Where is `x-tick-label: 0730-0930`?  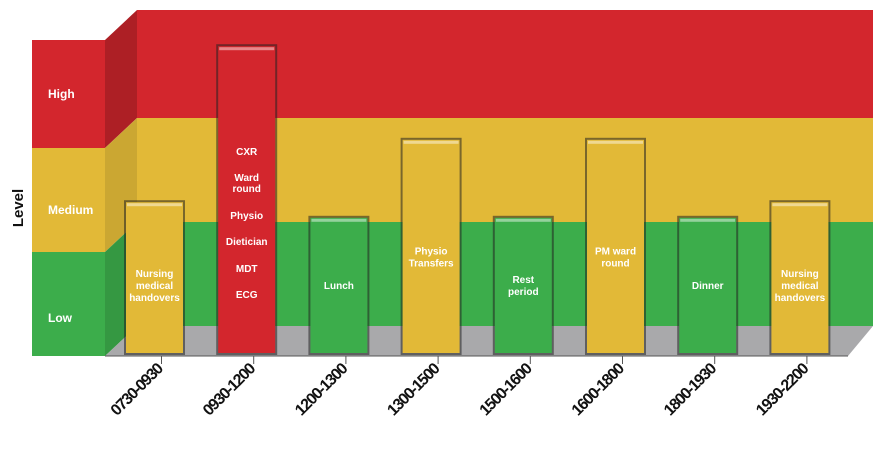
x-tick-label: 0730-0930 is located at coordinates (137, 389).